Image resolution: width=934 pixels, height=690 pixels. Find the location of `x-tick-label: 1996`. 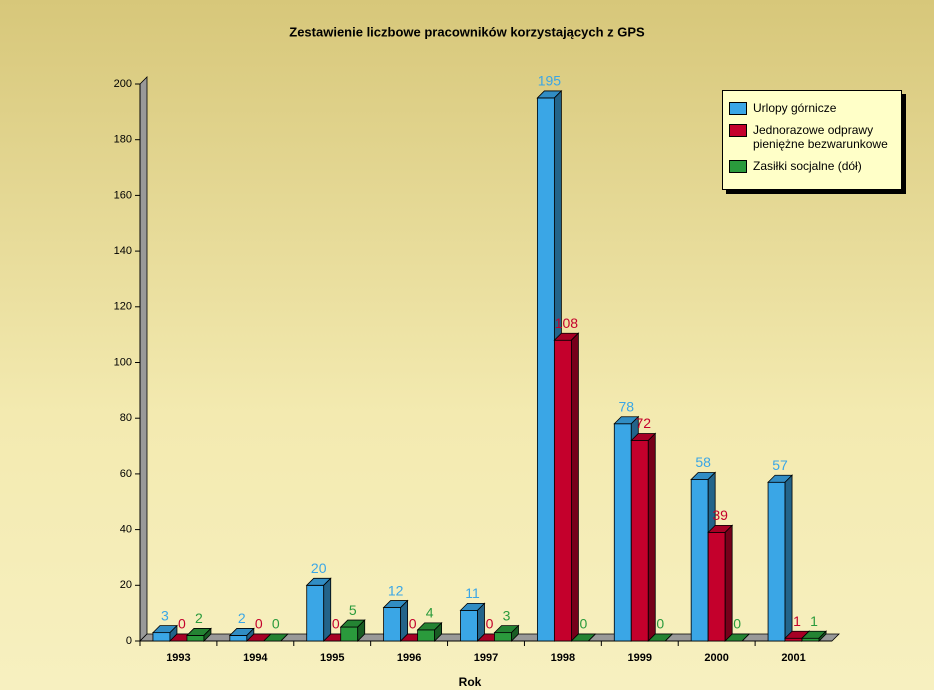

x-tick-label: 1996 is located at coordinates (409, 658).